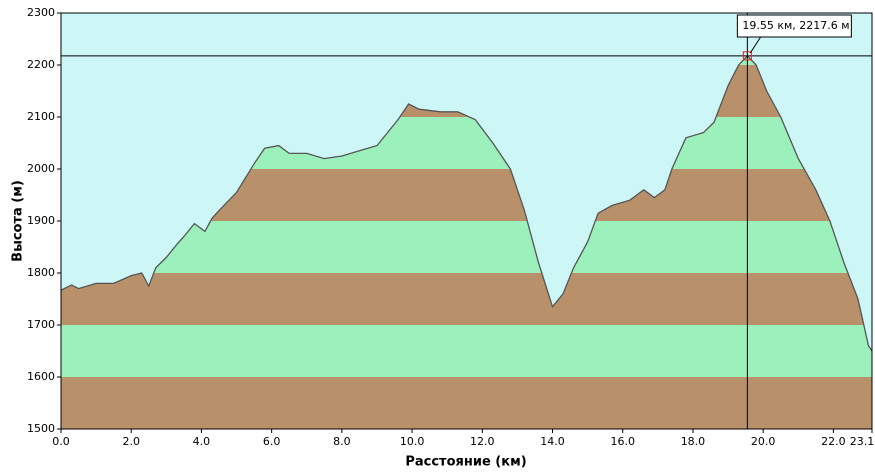 This screenshot has width=875, height=474. Describe the element at coordinates (747, 56) in the screenshot. I see `cursor-marker` at that location.